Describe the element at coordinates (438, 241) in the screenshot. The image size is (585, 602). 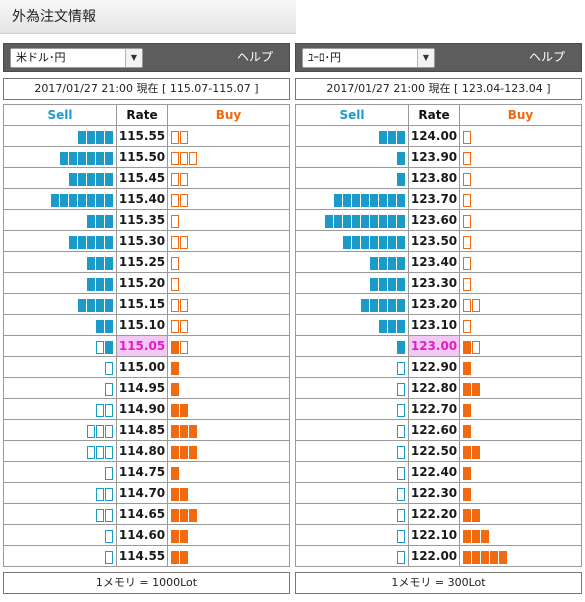
I see `order-book-row: 123.50` at that location.